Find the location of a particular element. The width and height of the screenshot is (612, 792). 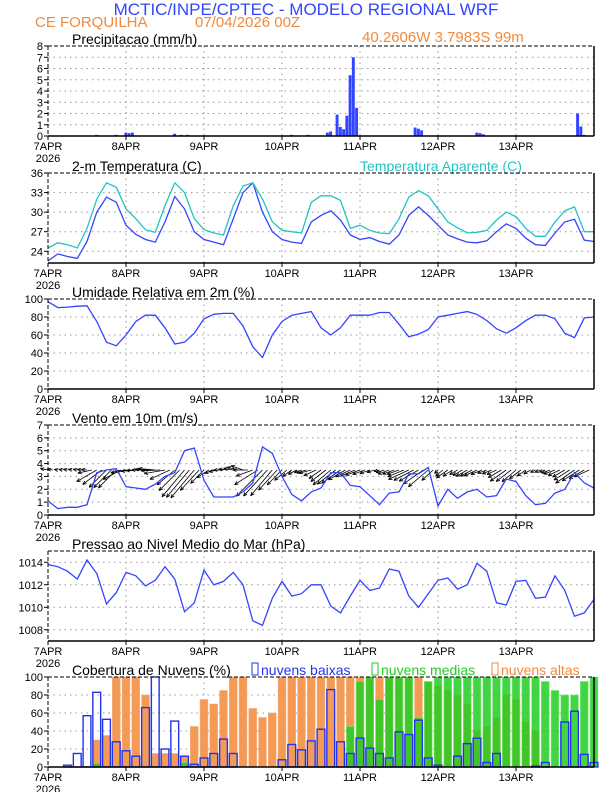

cloud-legend: nuvens baixas nuvens medias nuvens altas is located at coordinates (415, 670).